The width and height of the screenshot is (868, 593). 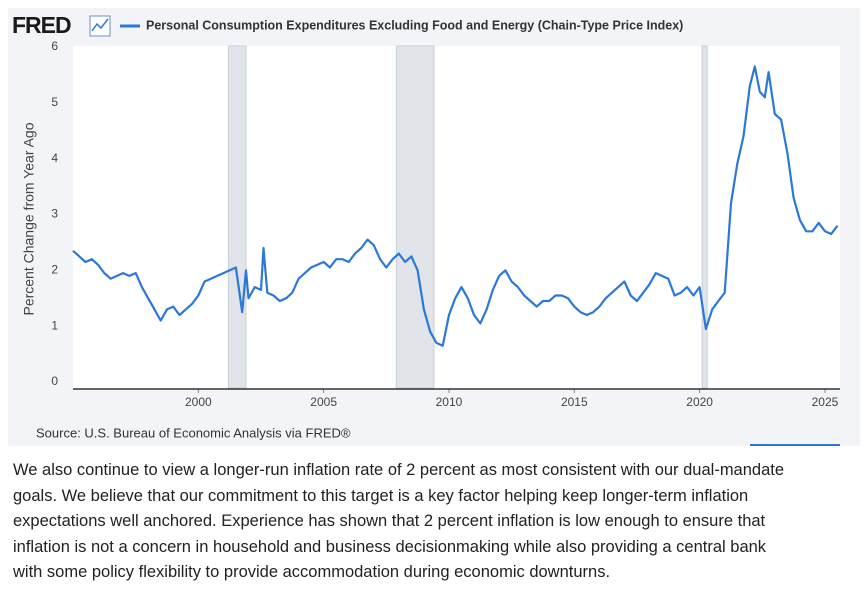 What do you see at coordinates (29, 218) in the screenshot?
I see `y-axis-label: Percent Change from Year Ago` at bounding box center [29, 218].